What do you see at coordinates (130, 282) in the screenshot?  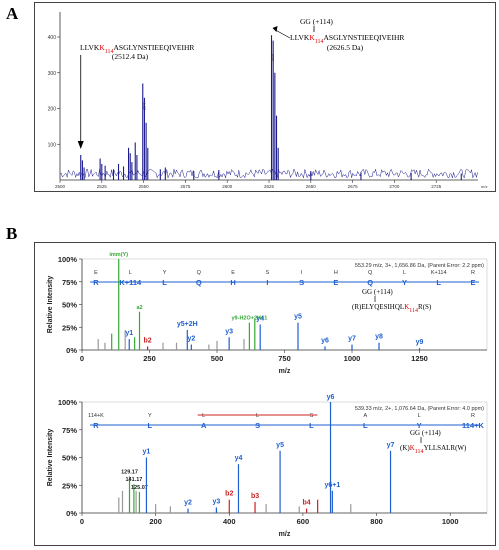 I see `sequence-bottom-residue: K+114` at bounding box center [130, 282].